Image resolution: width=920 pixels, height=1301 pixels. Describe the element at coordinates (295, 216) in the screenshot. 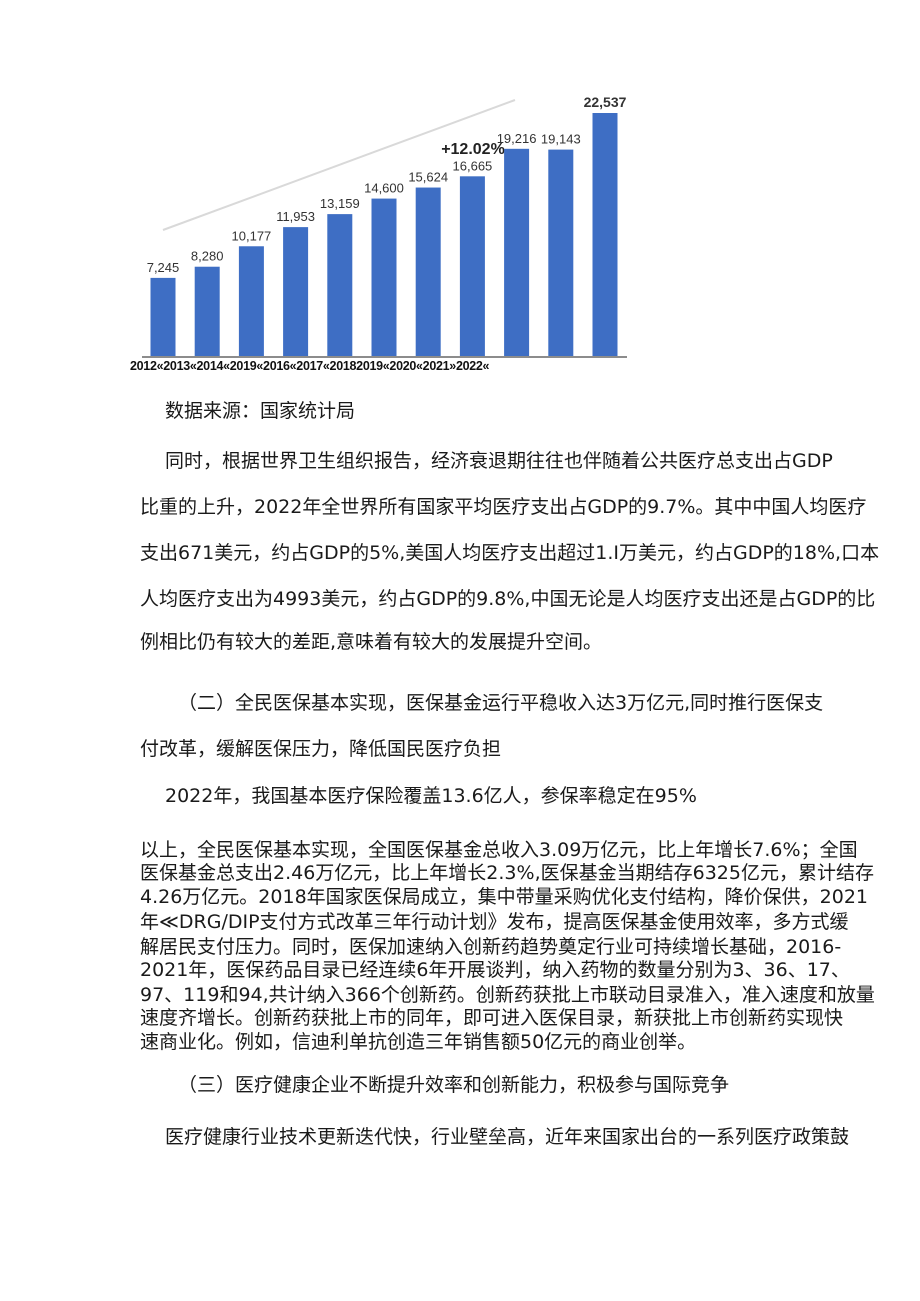

I see `data-label-2015: 11,953` at that location.